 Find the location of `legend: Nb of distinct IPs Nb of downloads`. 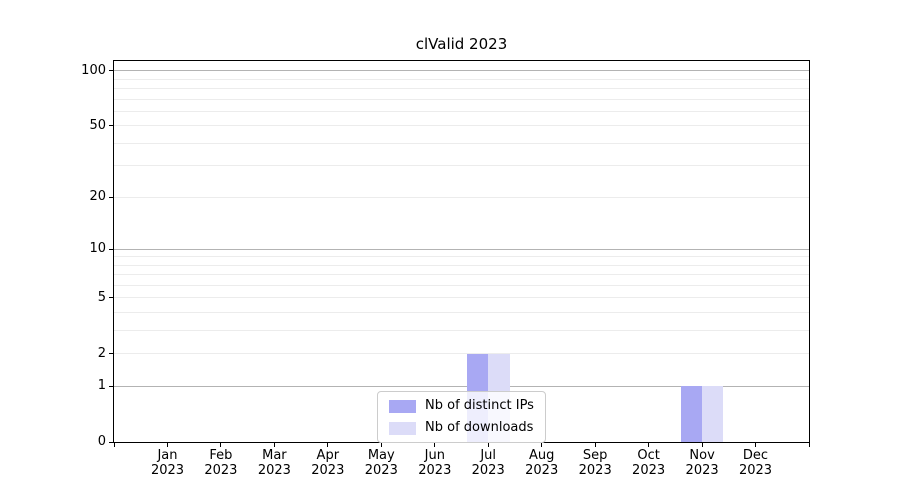

legend: Nb of distinct IPs Nb of downloads is located at coordinates (461, 417).